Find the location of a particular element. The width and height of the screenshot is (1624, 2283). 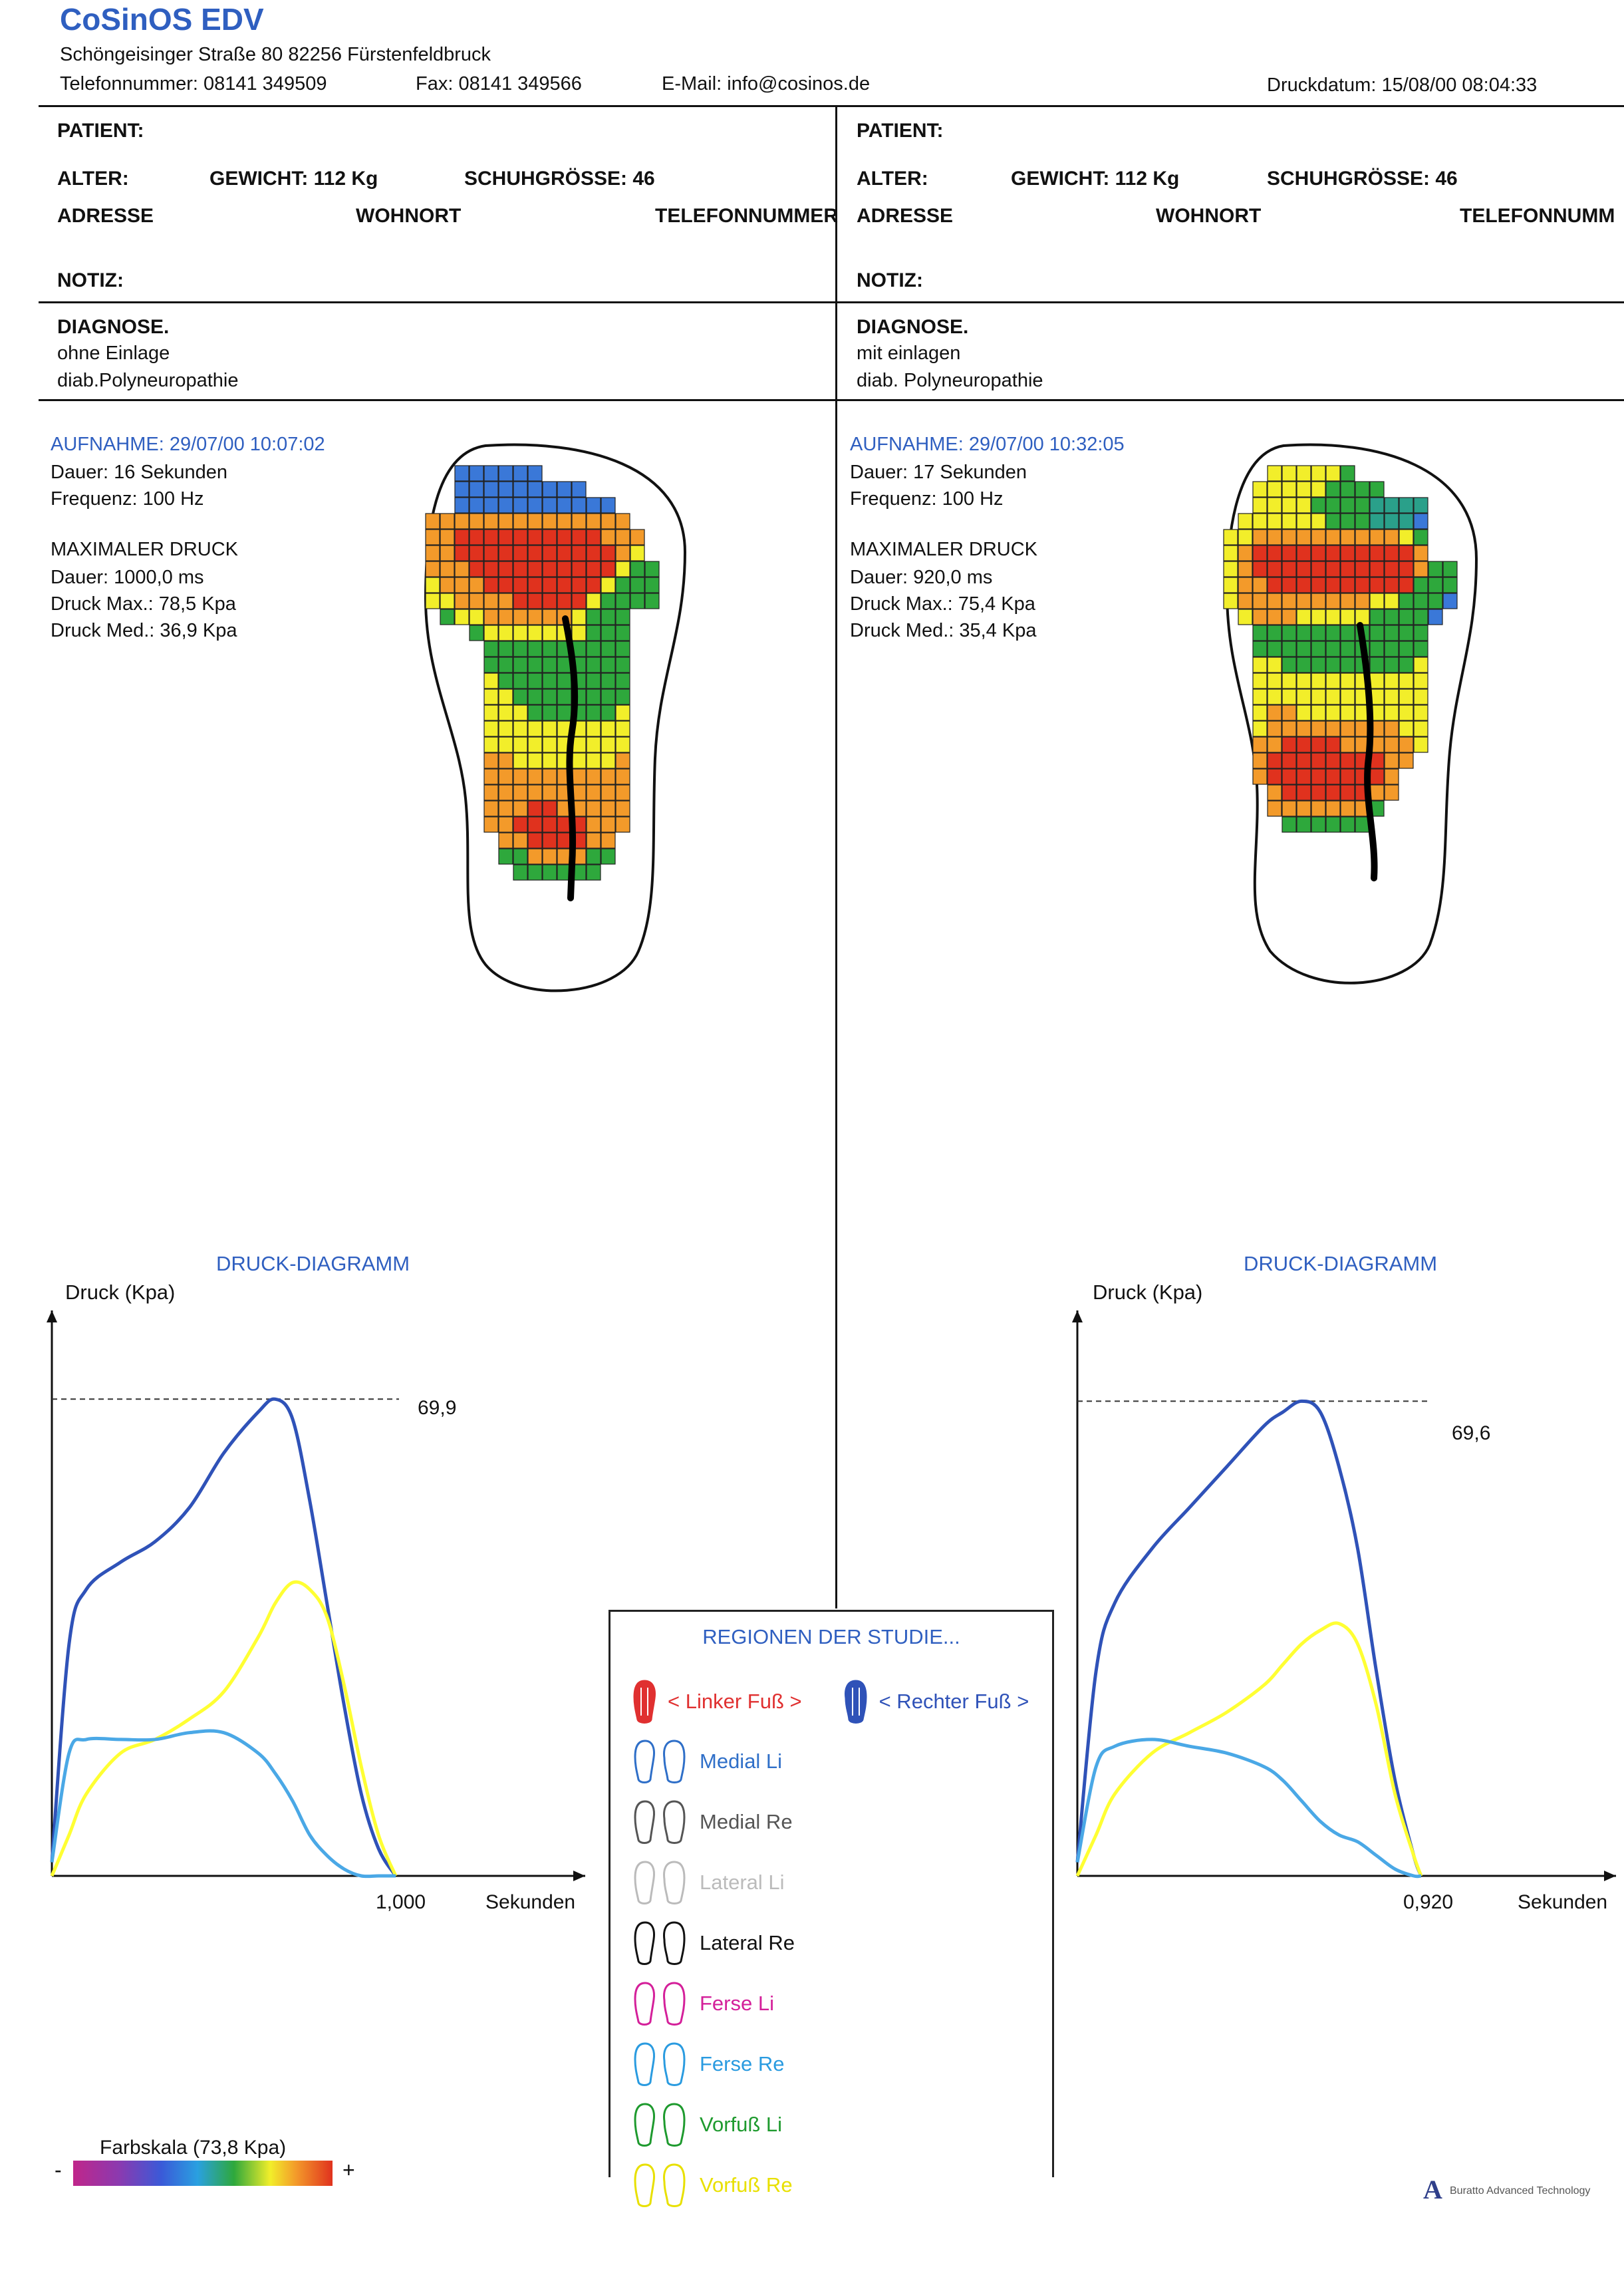

legend-item: Ferse Re is located at coordinates (707, 2064).